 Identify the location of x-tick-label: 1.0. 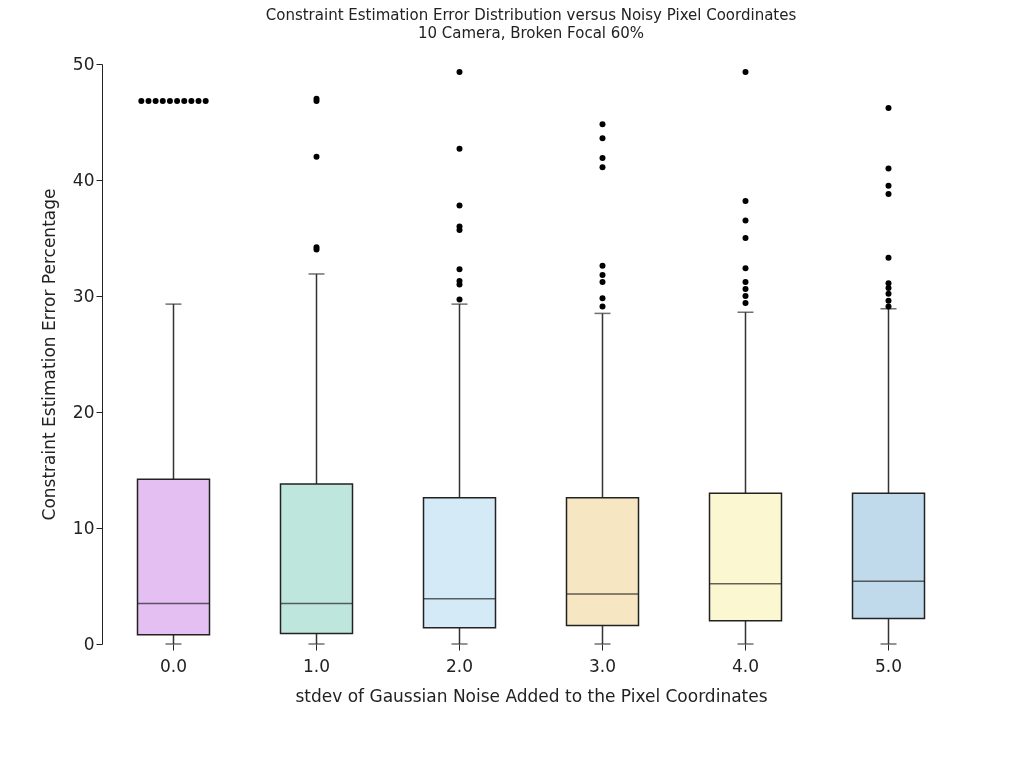
(316, 665).